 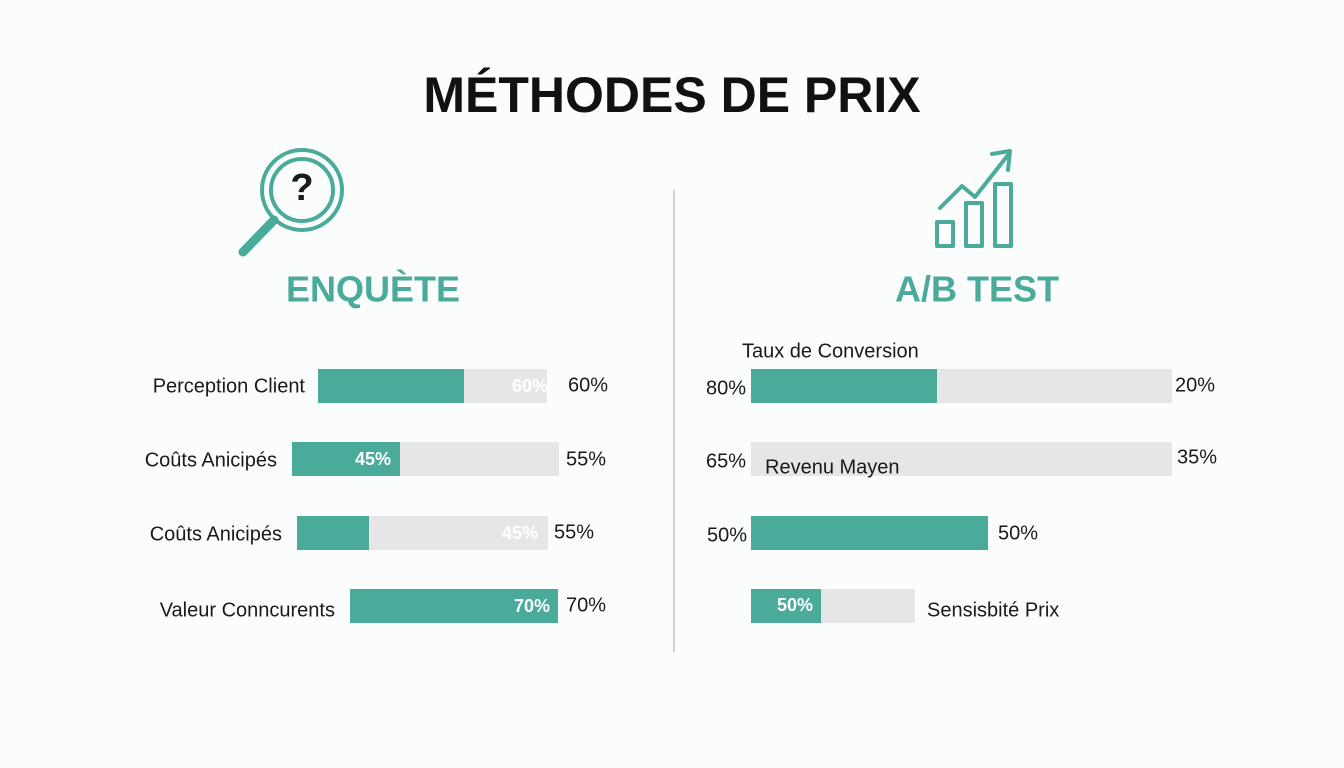 What do you see at coordinates (247, 610) in the screenshot?
I see `row-label: Valeur Conncurents` at bounding box center [247, 610].